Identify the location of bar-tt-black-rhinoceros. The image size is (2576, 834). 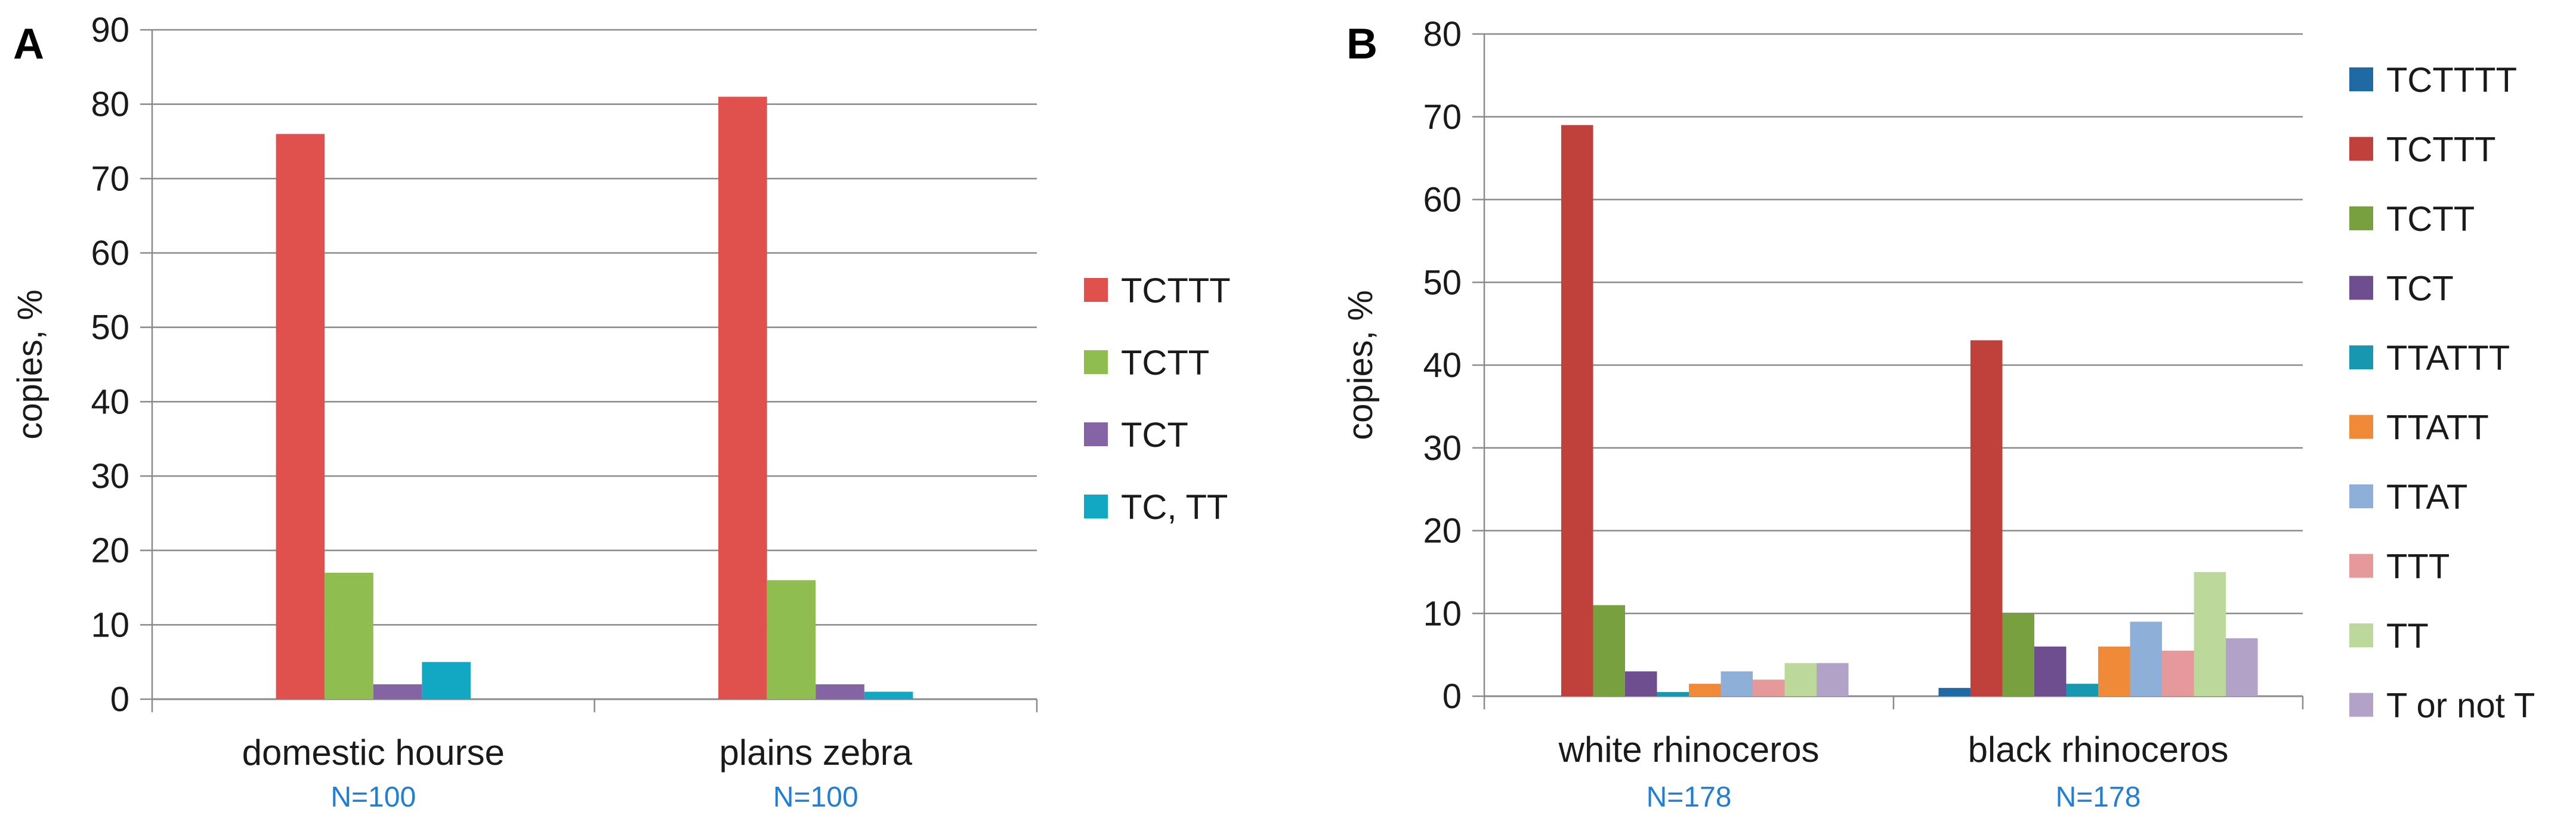
(2210, 634).